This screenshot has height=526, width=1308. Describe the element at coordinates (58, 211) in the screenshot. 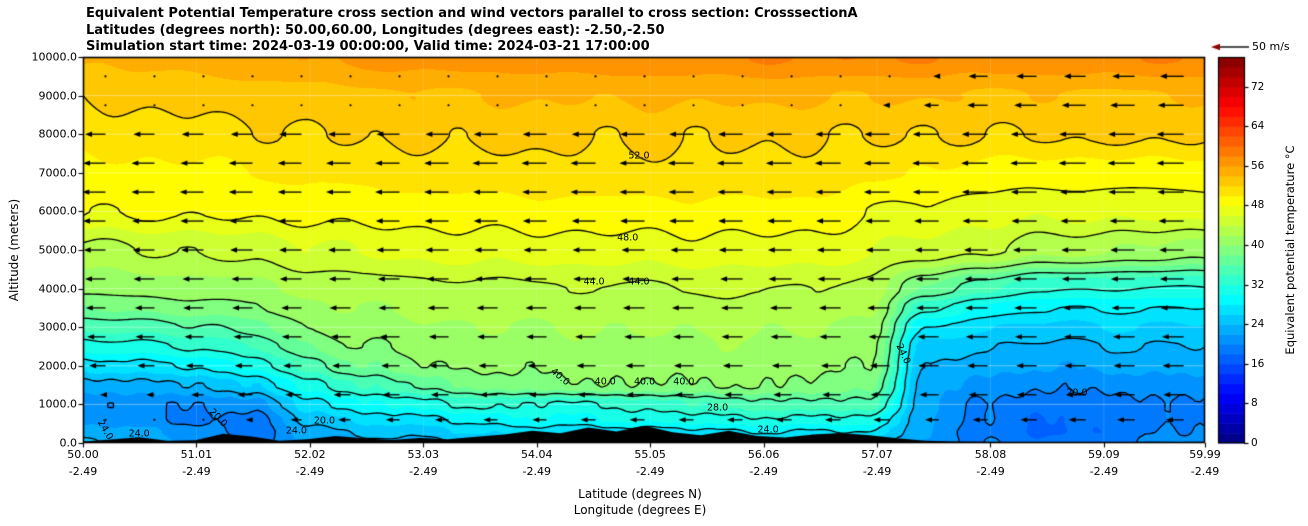

I see `y-tick-label: 6000.0` at that location.